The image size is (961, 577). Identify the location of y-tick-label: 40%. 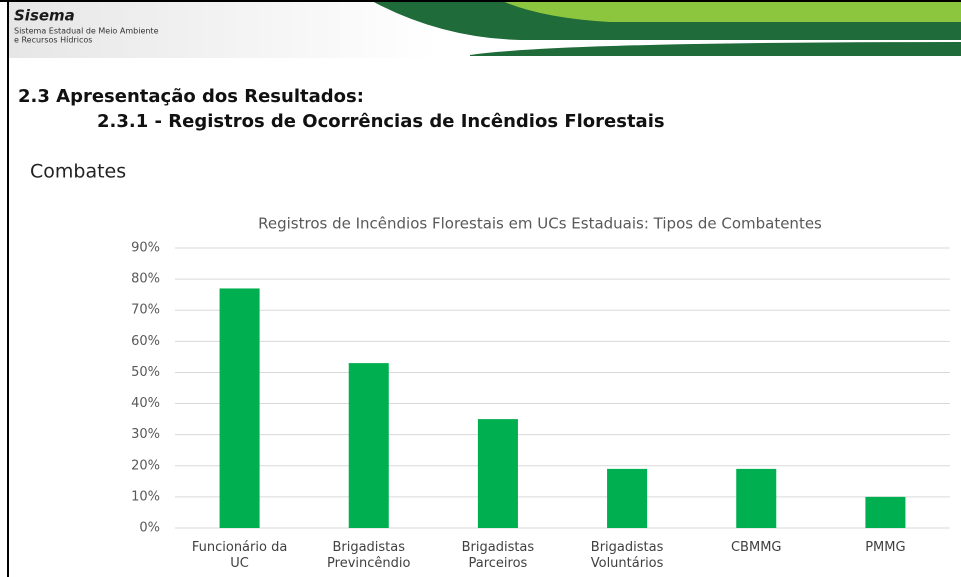
(145, 403).